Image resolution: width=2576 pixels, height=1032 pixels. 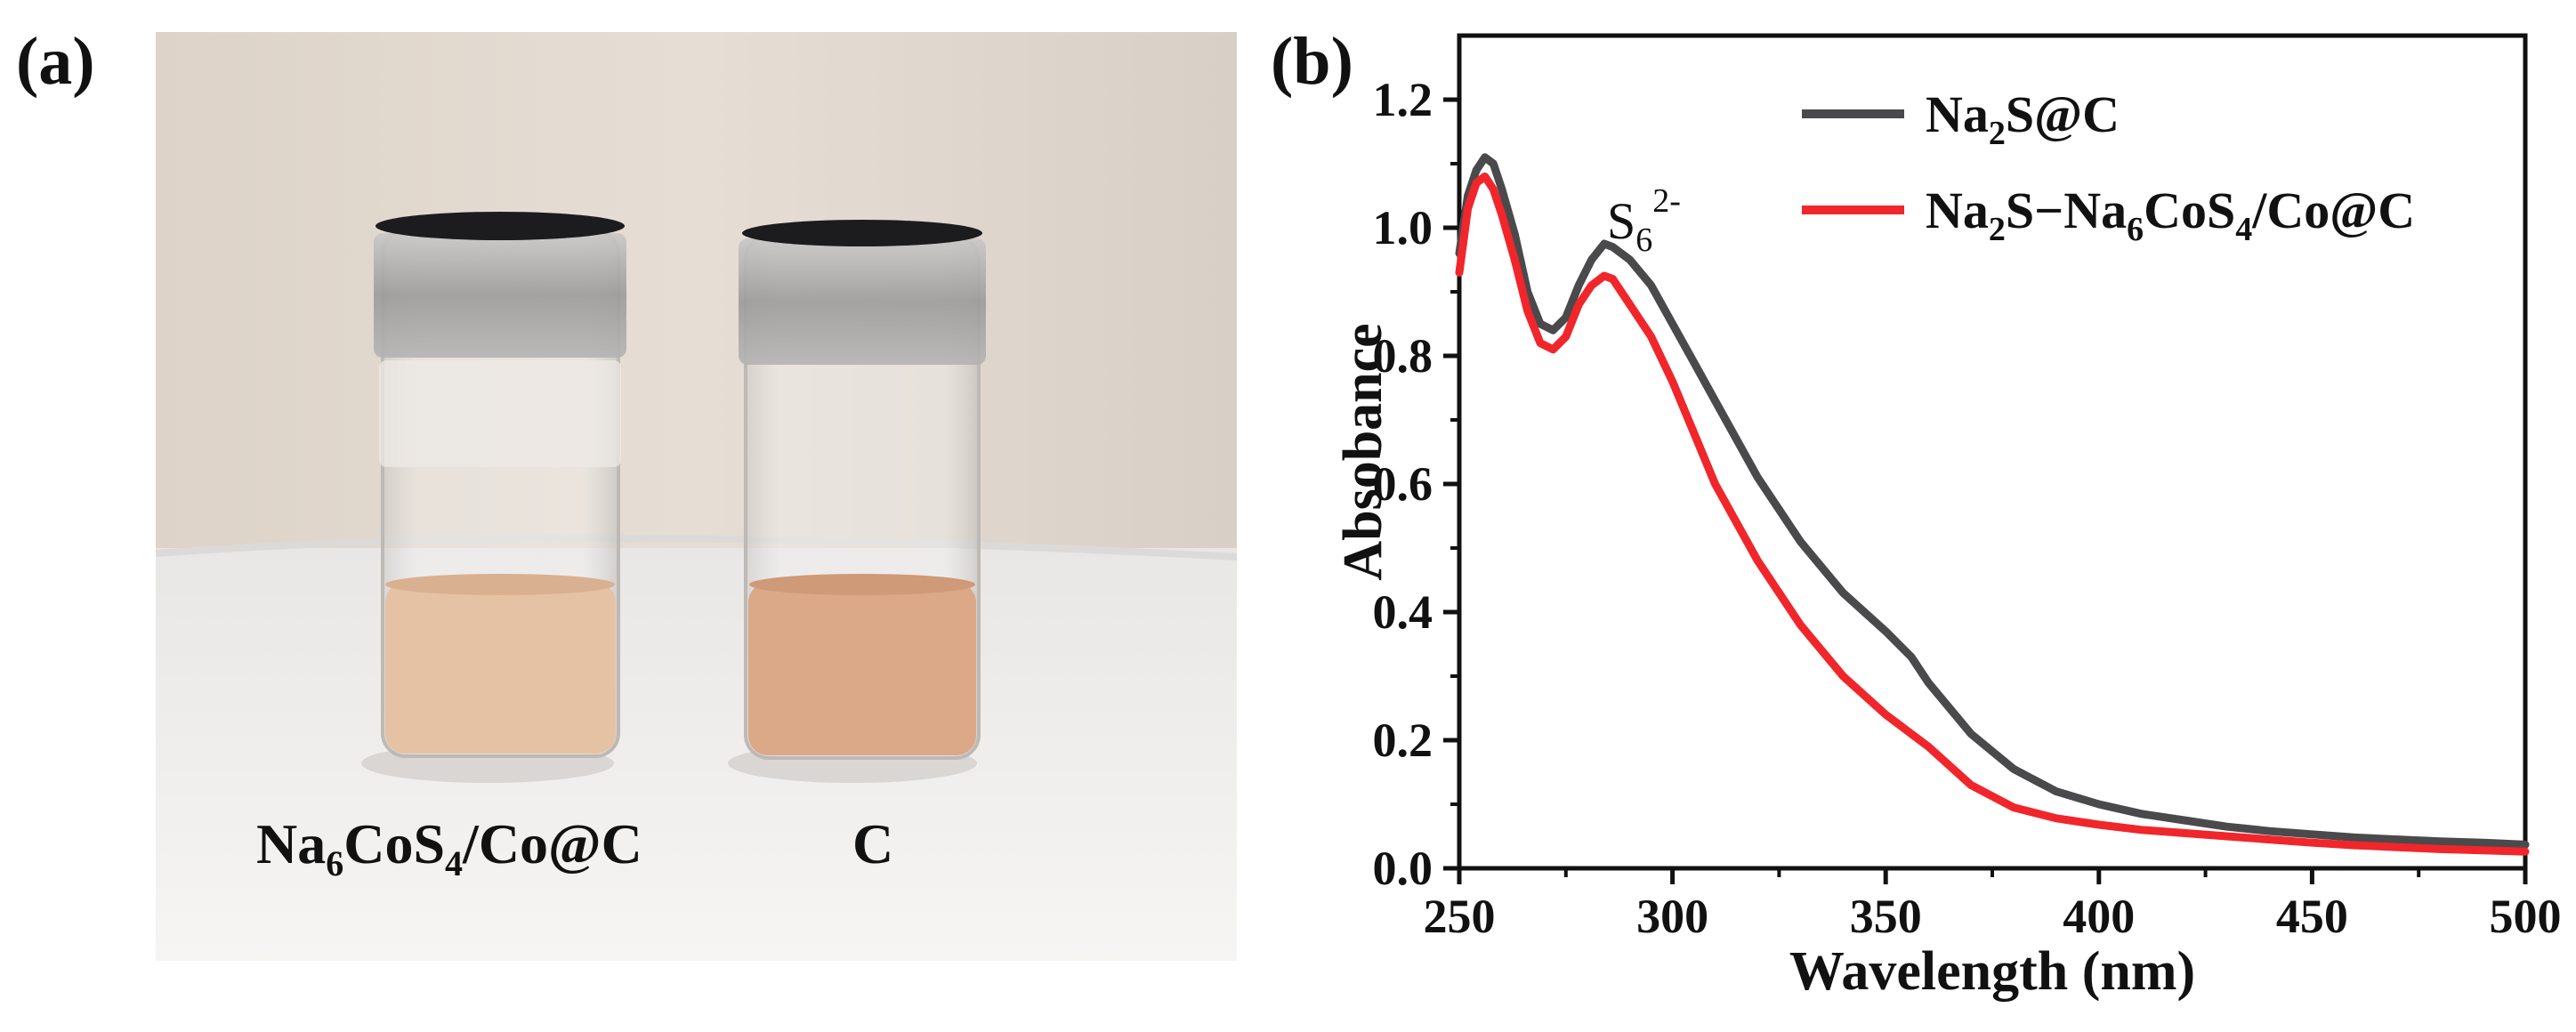 What do you see at coordinates (1403, 868) in the screenshot?
I see `y-tick-label: 0.0` at bounding box center [1403, 868].